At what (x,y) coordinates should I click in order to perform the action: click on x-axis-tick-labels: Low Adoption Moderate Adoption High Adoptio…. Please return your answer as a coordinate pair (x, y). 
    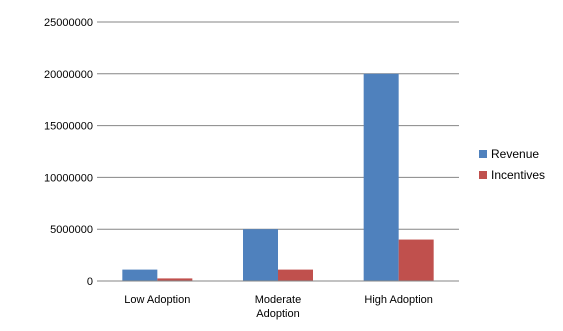
    Looking at the image, I should click on (278, 307).